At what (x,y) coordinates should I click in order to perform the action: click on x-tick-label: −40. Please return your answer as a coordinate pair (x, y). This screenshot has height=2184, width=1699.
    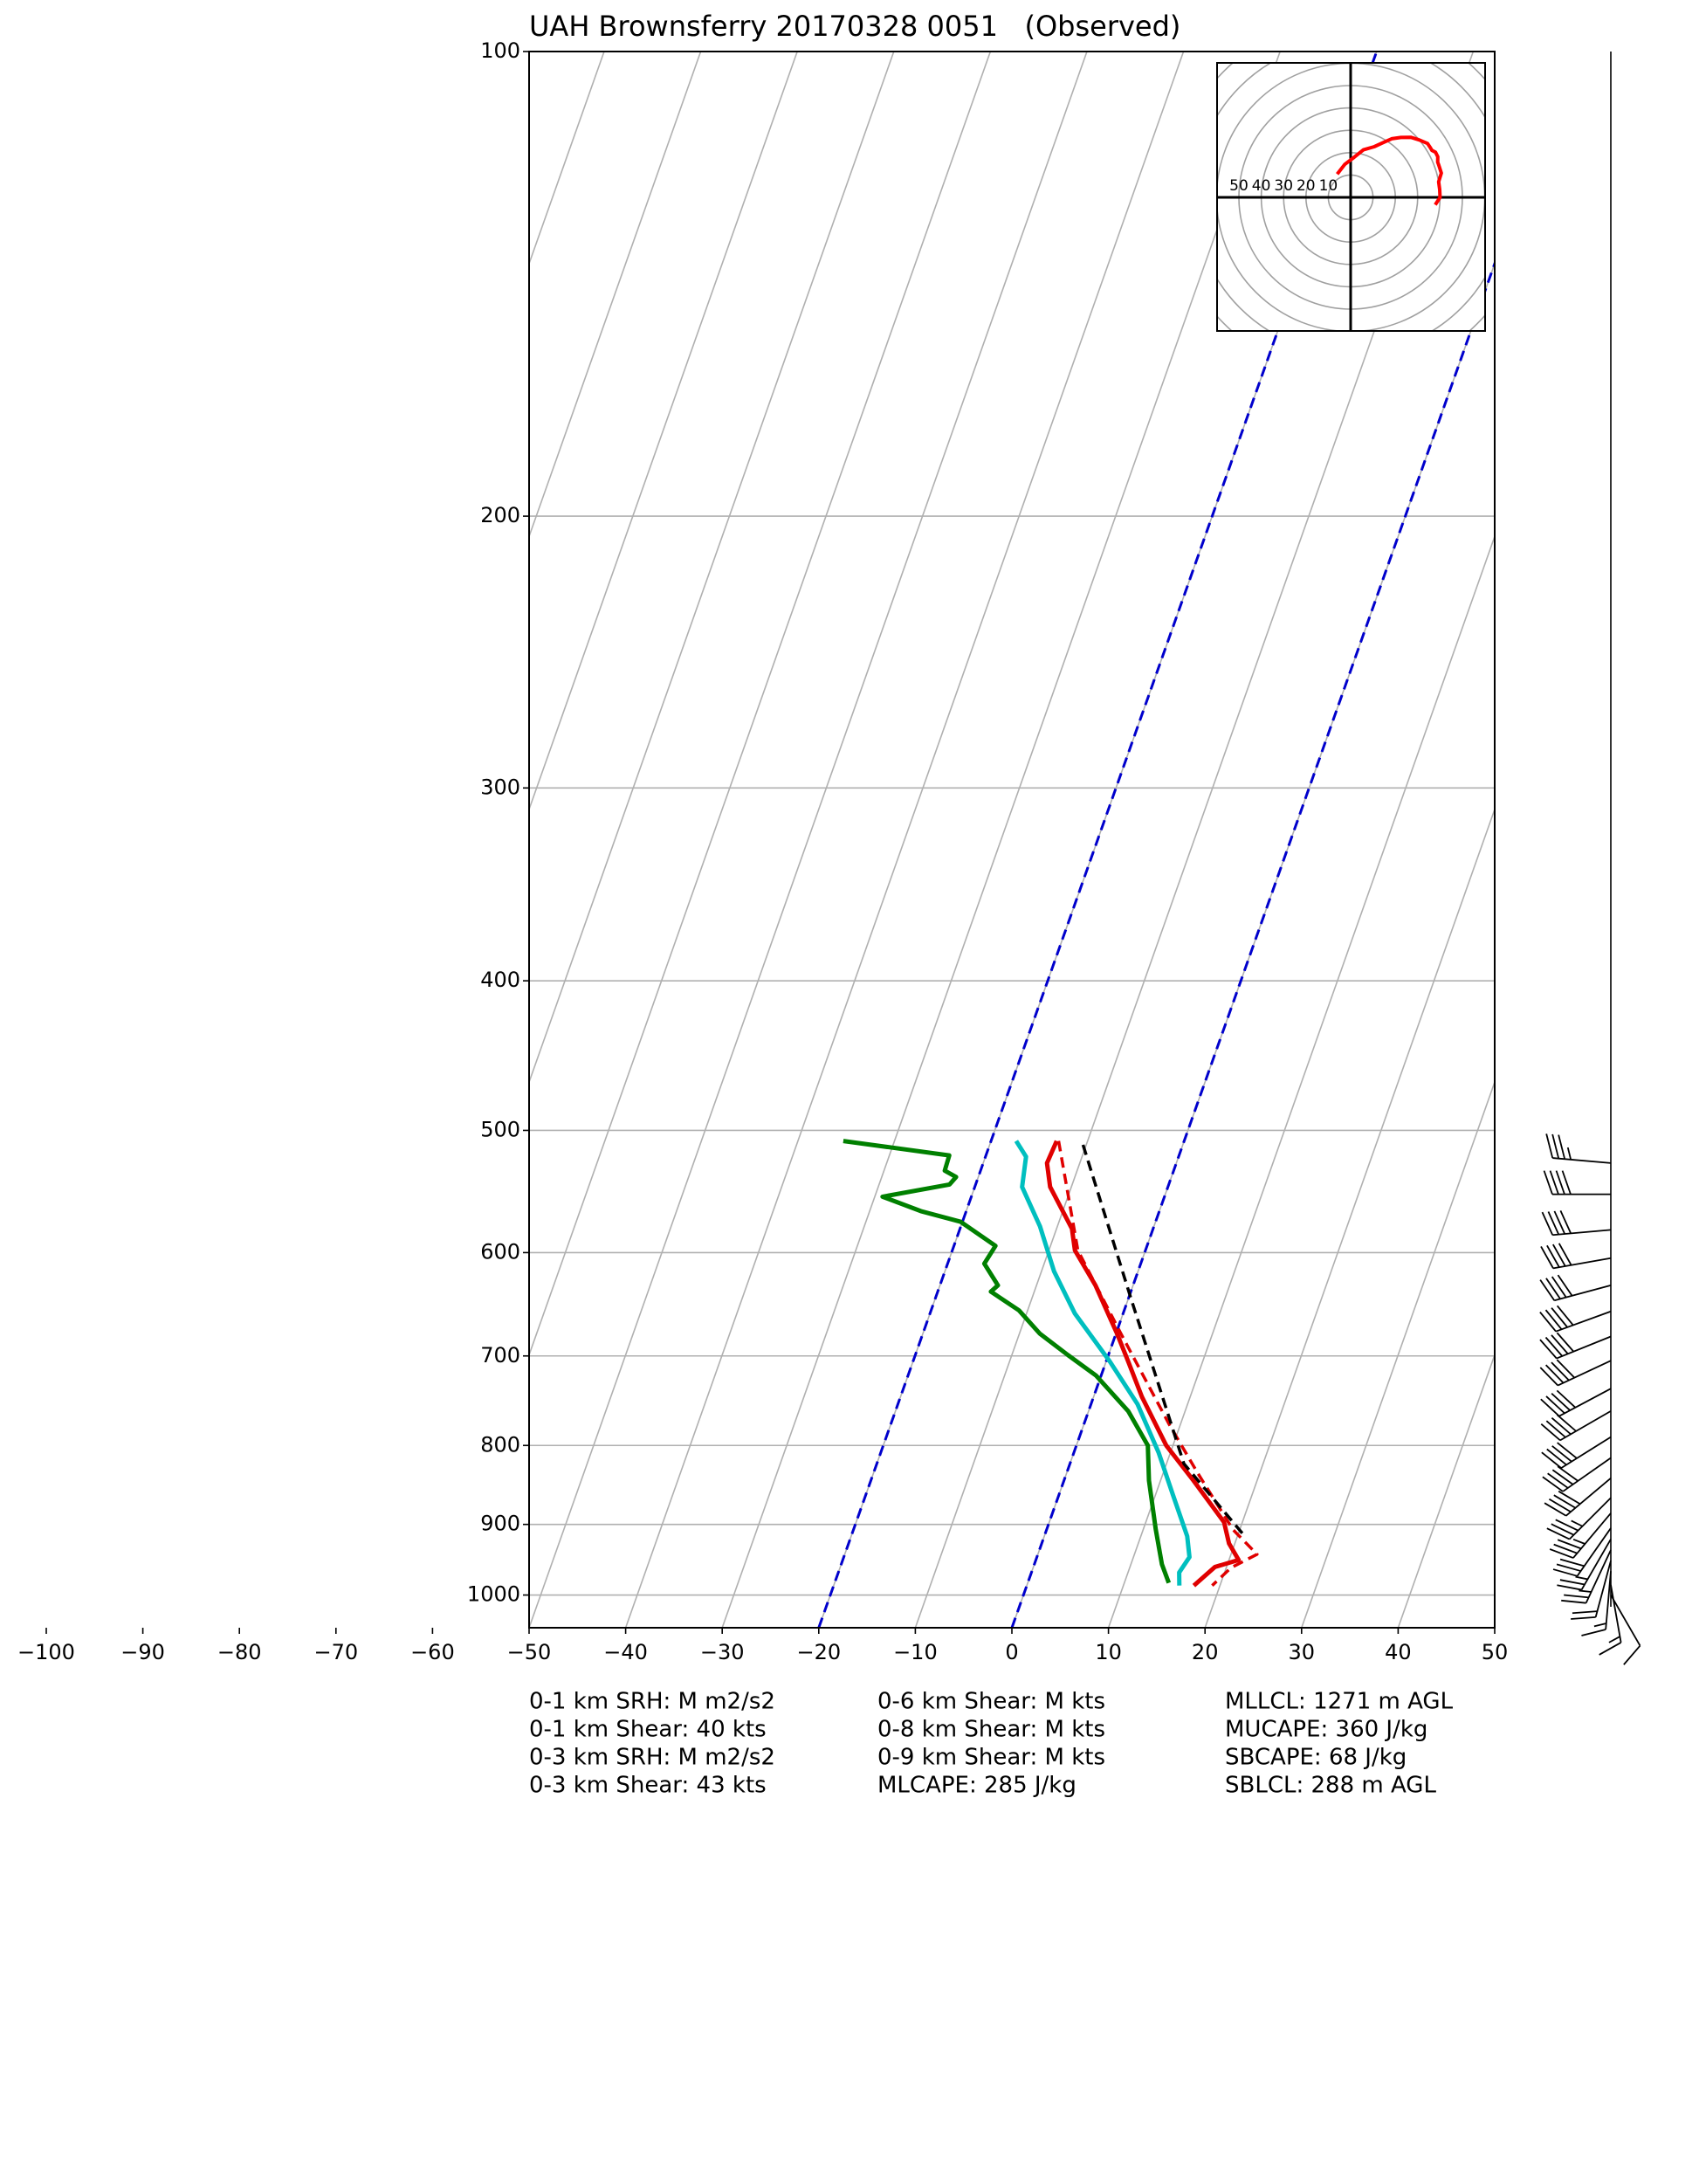
    Looking at the image, I should click on (625, 1652).